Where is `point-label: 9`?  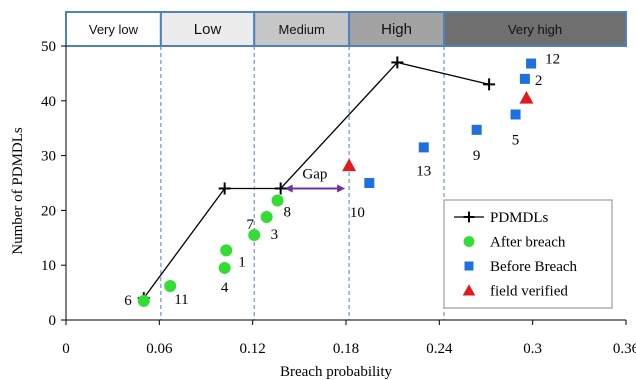
point-label: 9 is located at coordinates (477, 156).